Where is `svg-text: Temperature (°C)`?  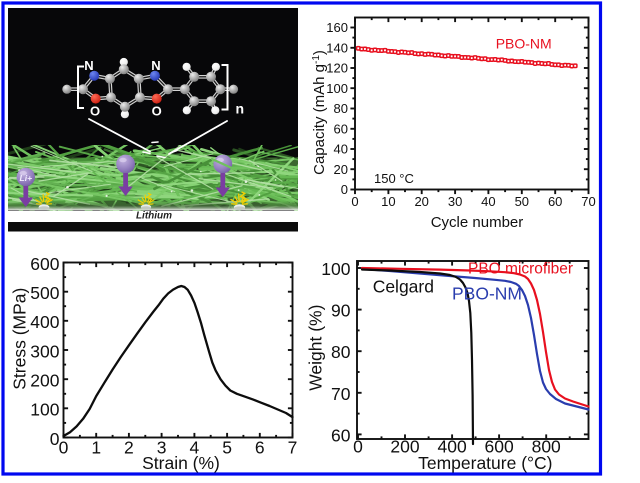 svg-text: Temperature (°C) is located at coordinates (485, 463).